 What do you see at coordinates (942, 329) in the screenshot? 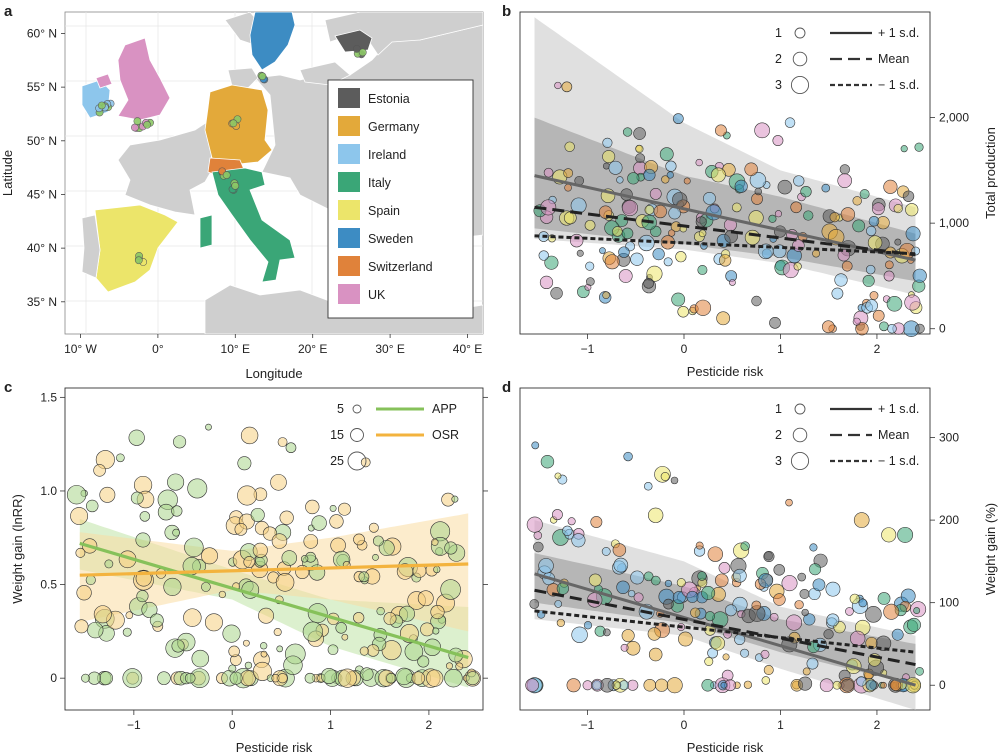
I see `b-ytick-label: 0` at bounding box center [942, 329].